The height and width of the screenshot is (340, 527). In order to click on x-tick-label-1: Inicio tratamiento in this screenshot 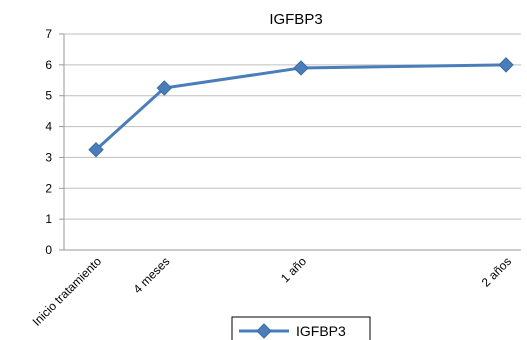, I will do `click(67, 291)`.